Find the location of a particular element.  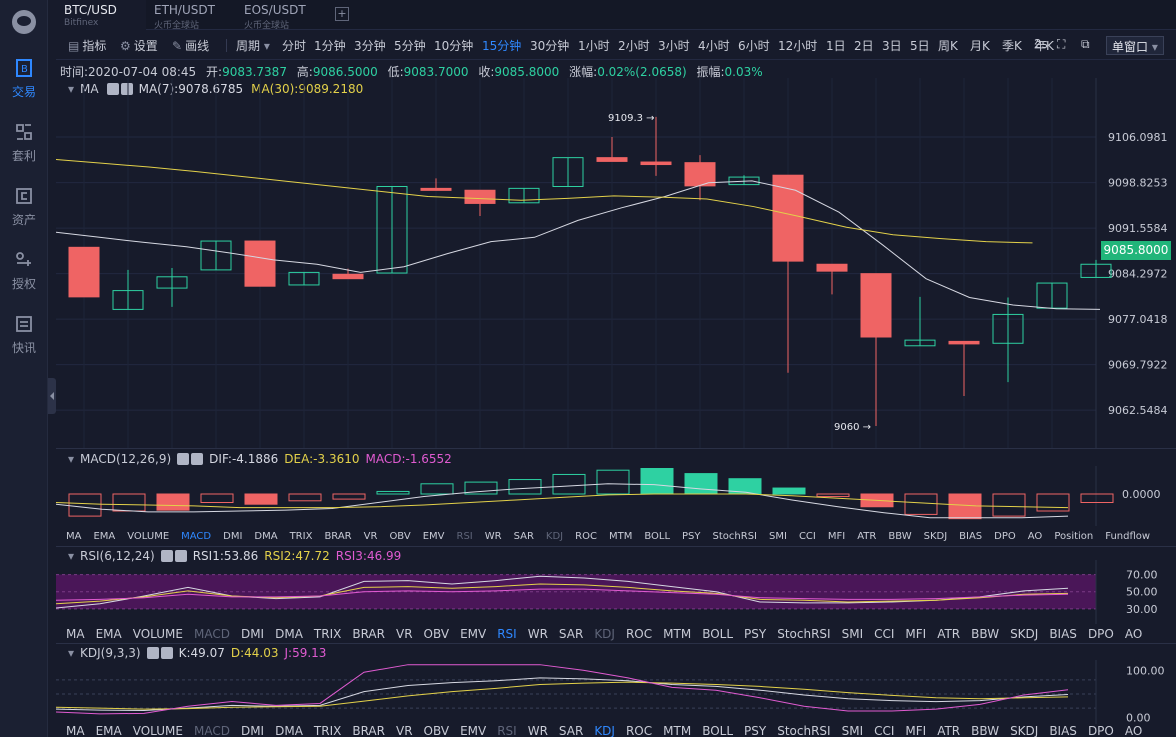

sidebar-item-asset: 资产 is located at coordinates (24, 207).